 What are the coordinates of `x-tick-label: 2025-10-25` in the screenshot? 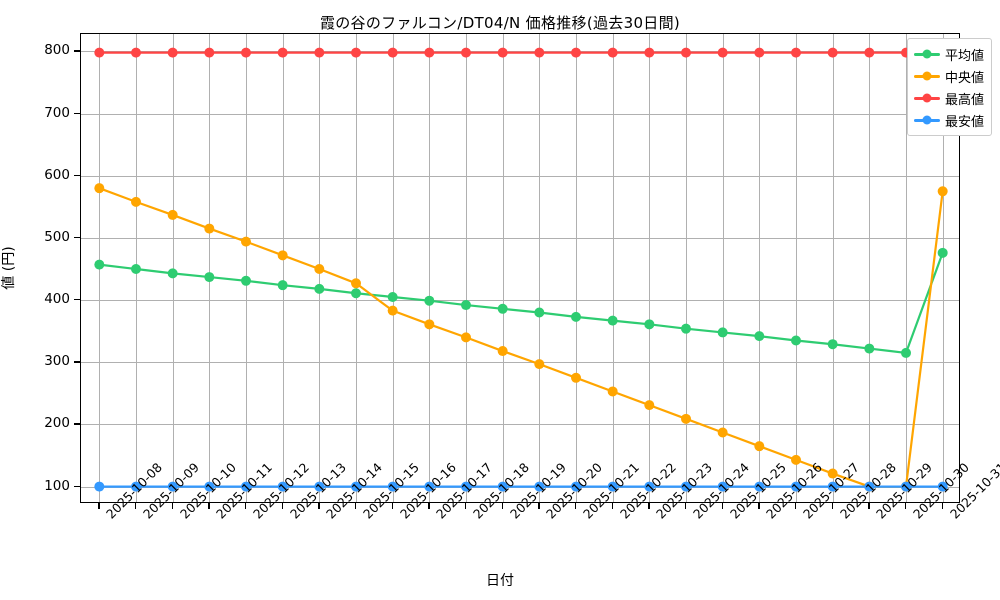 It's located at (758, 491).